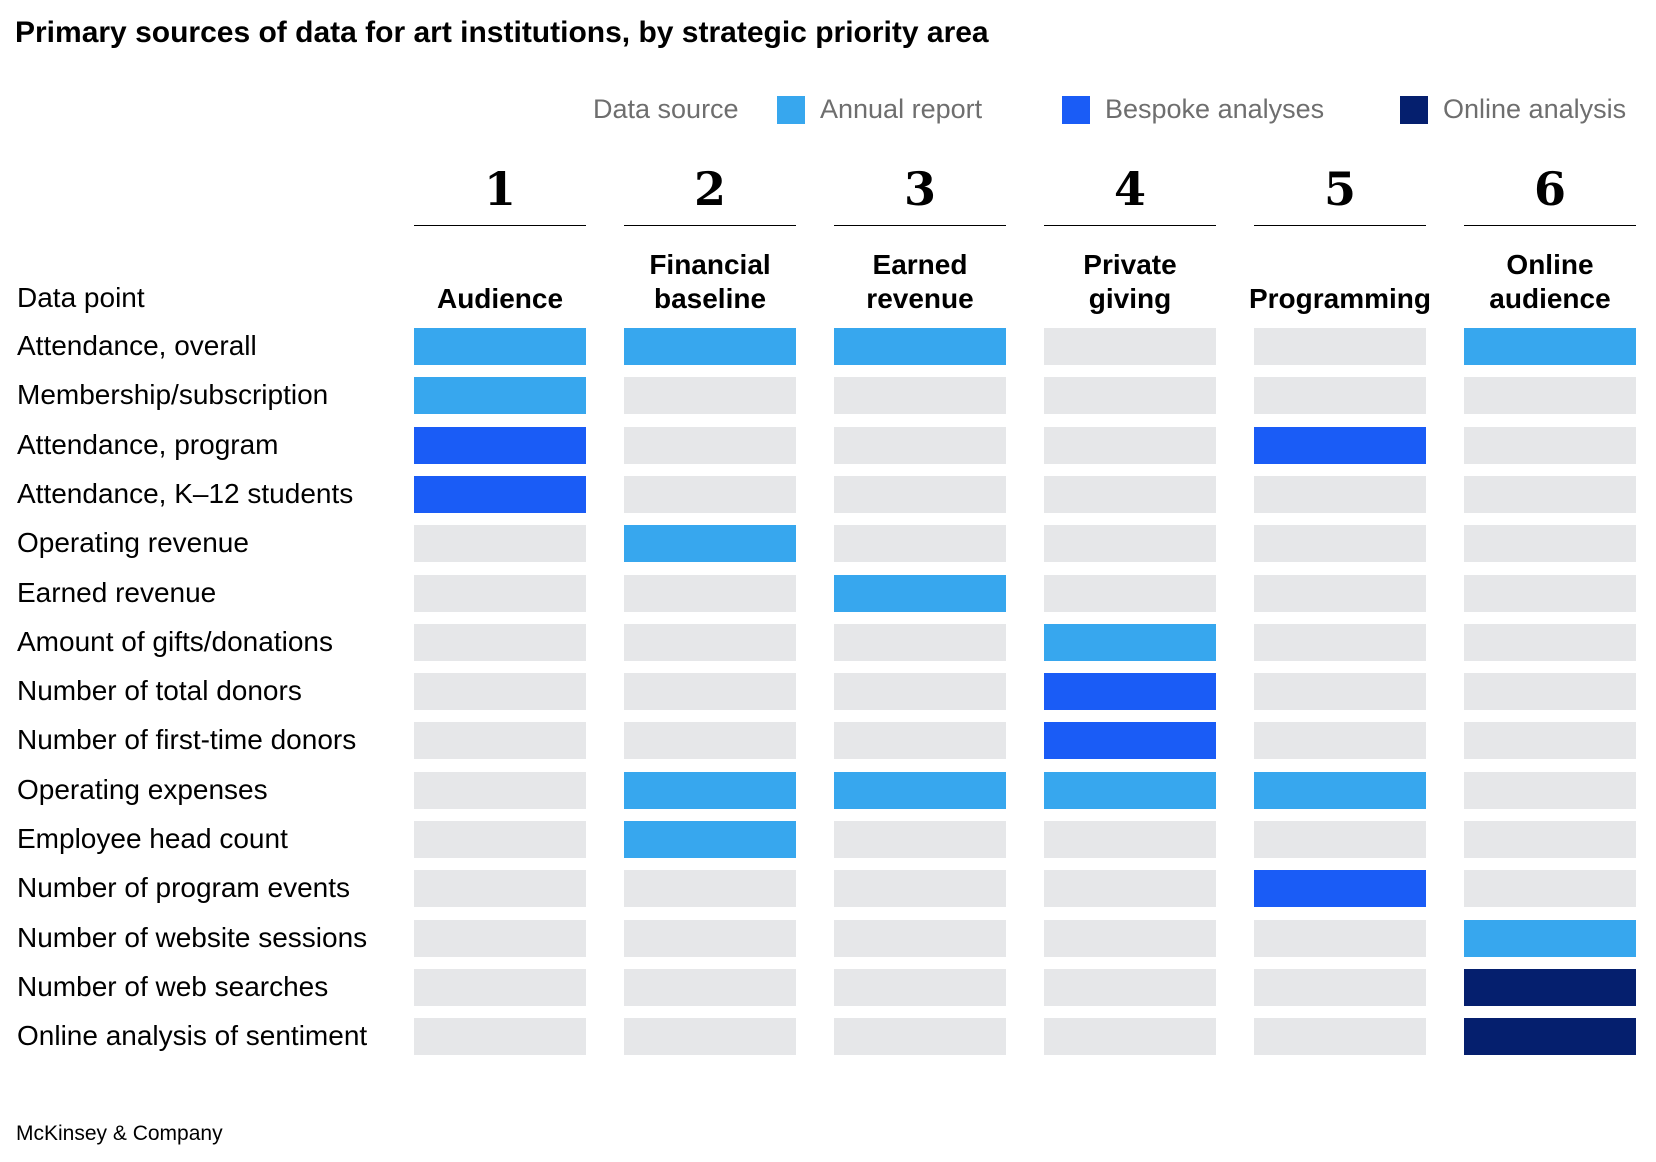  I want to click on legend-label-bespoke-analyses: Bespoke analyses, so click(1215, 109).